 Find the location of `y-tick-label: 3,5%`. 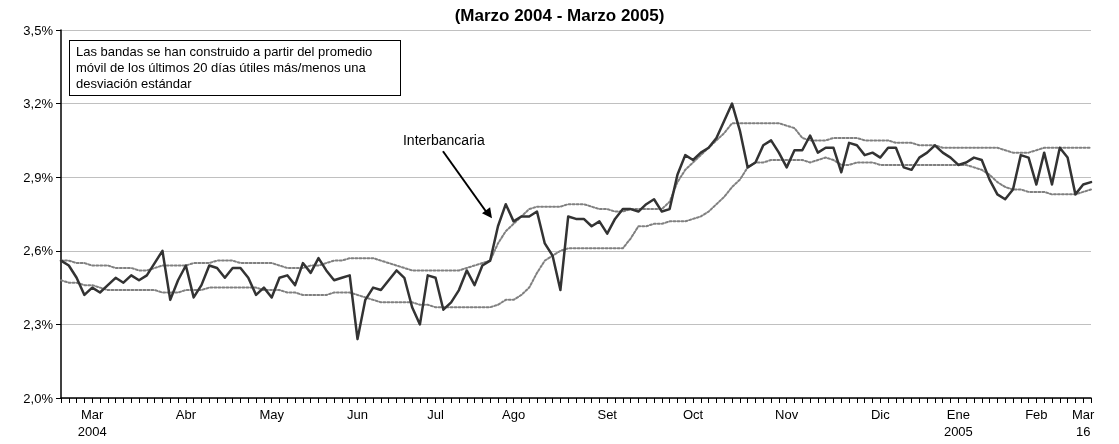

y-tick-label: 3,5% is located at coordinates (38, 30).